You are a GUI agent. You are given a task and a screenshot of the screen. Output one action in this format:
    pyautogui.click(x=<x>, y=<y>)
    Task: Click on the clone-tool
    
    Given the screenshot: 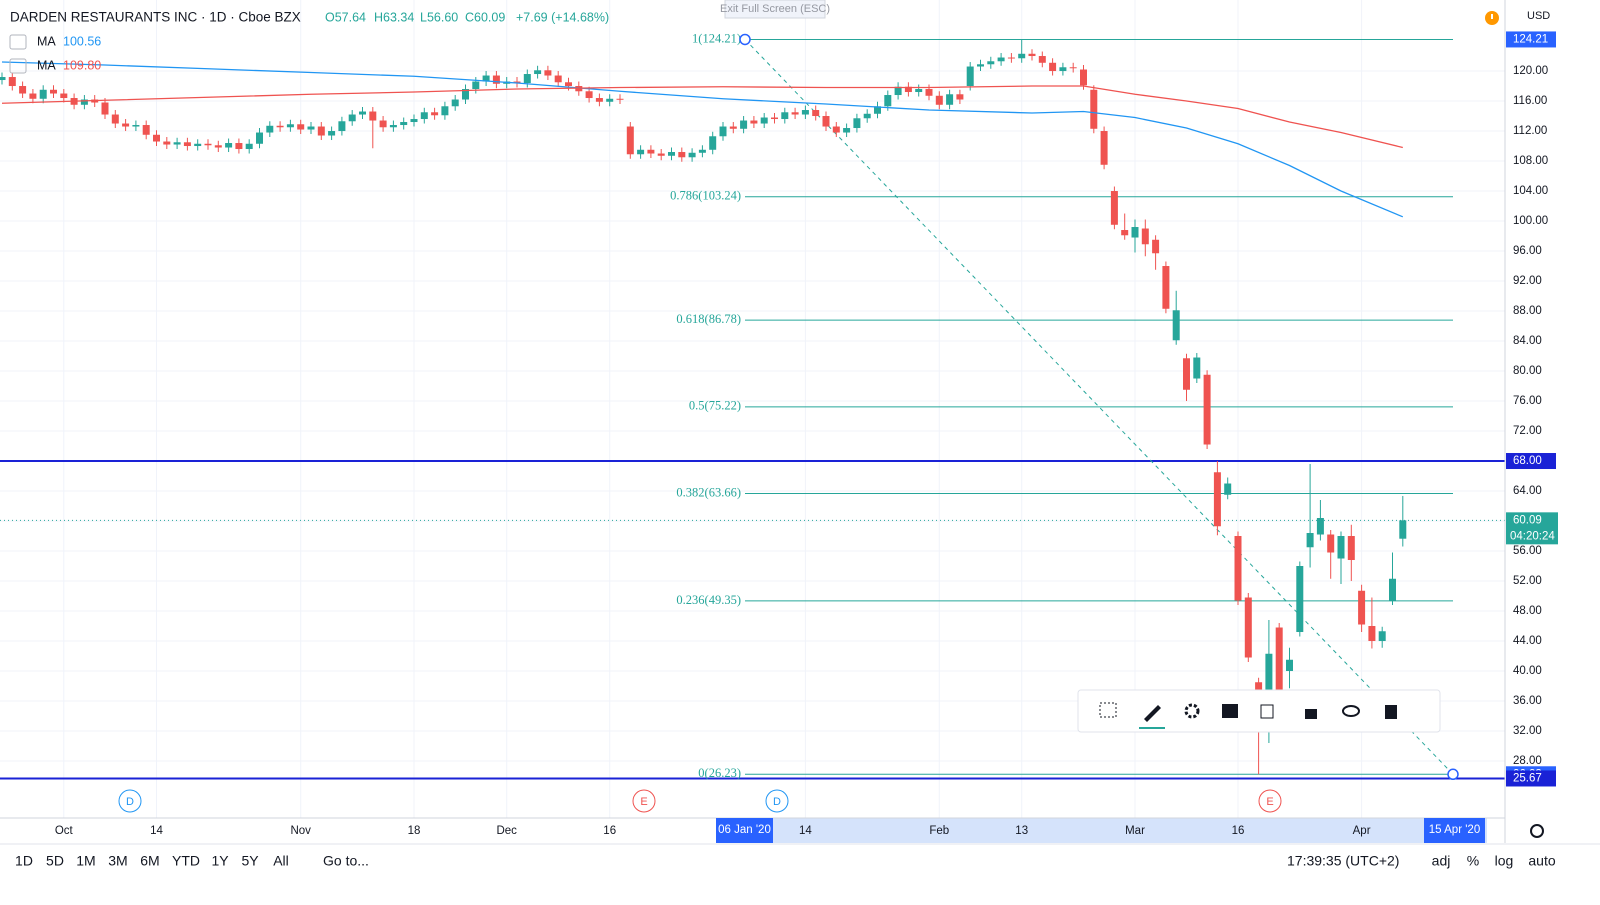 What is the action you would take?
    pyautogui.click(x=1267, y=711)
    